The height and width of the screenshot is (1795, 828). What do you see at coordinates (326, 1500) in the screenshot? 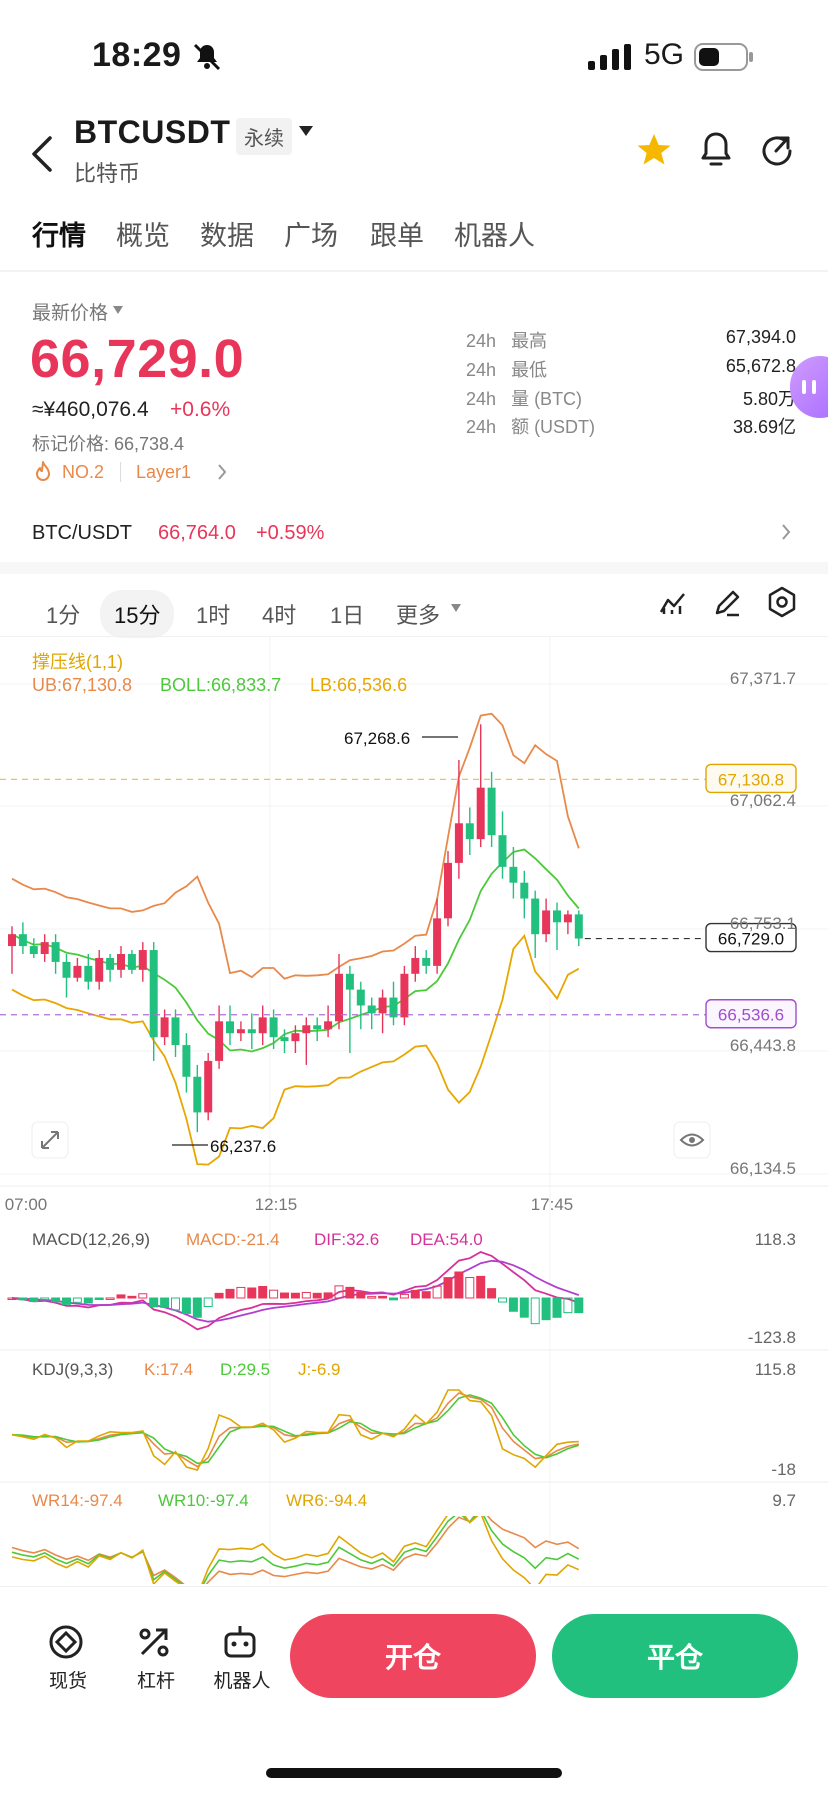
I see `wr6-value: WR6:-94.4` at bounding box center [326, 1500].